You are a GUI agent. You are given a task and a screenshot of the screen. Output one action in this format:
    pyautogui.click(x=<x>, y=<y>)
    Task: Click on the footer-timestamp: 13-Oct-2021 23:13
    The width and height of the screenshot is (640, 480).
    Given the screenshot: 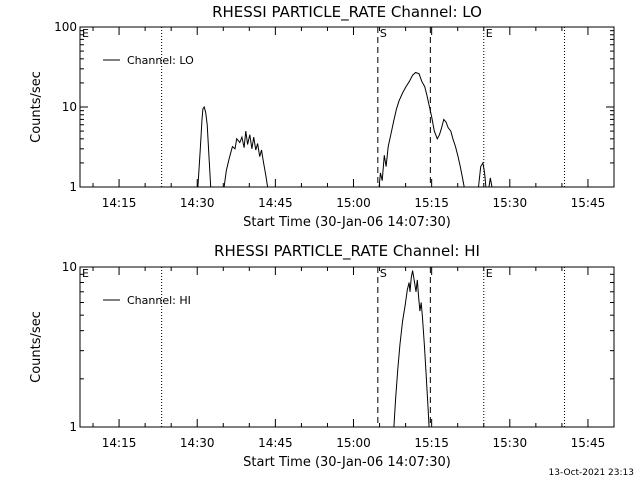 What is the action you would take?
    pyautogui.click(x=591, y=473)
    